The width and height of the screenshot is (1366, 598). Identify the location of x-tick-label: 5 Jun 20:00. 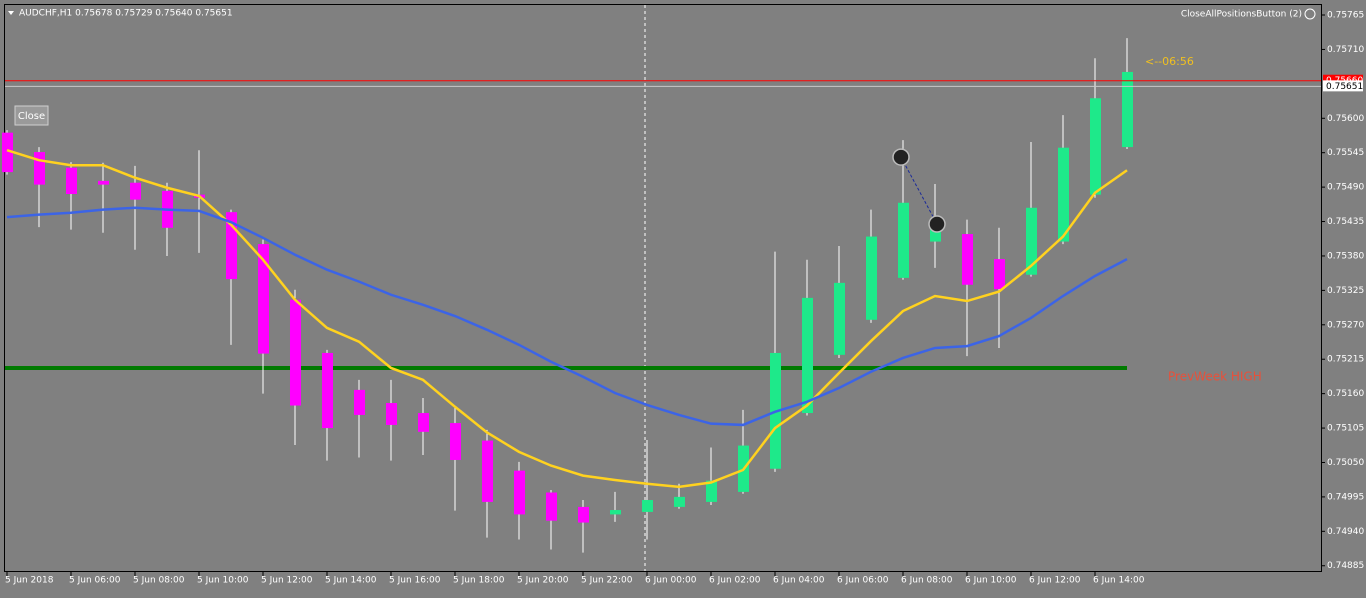
(543, 581).